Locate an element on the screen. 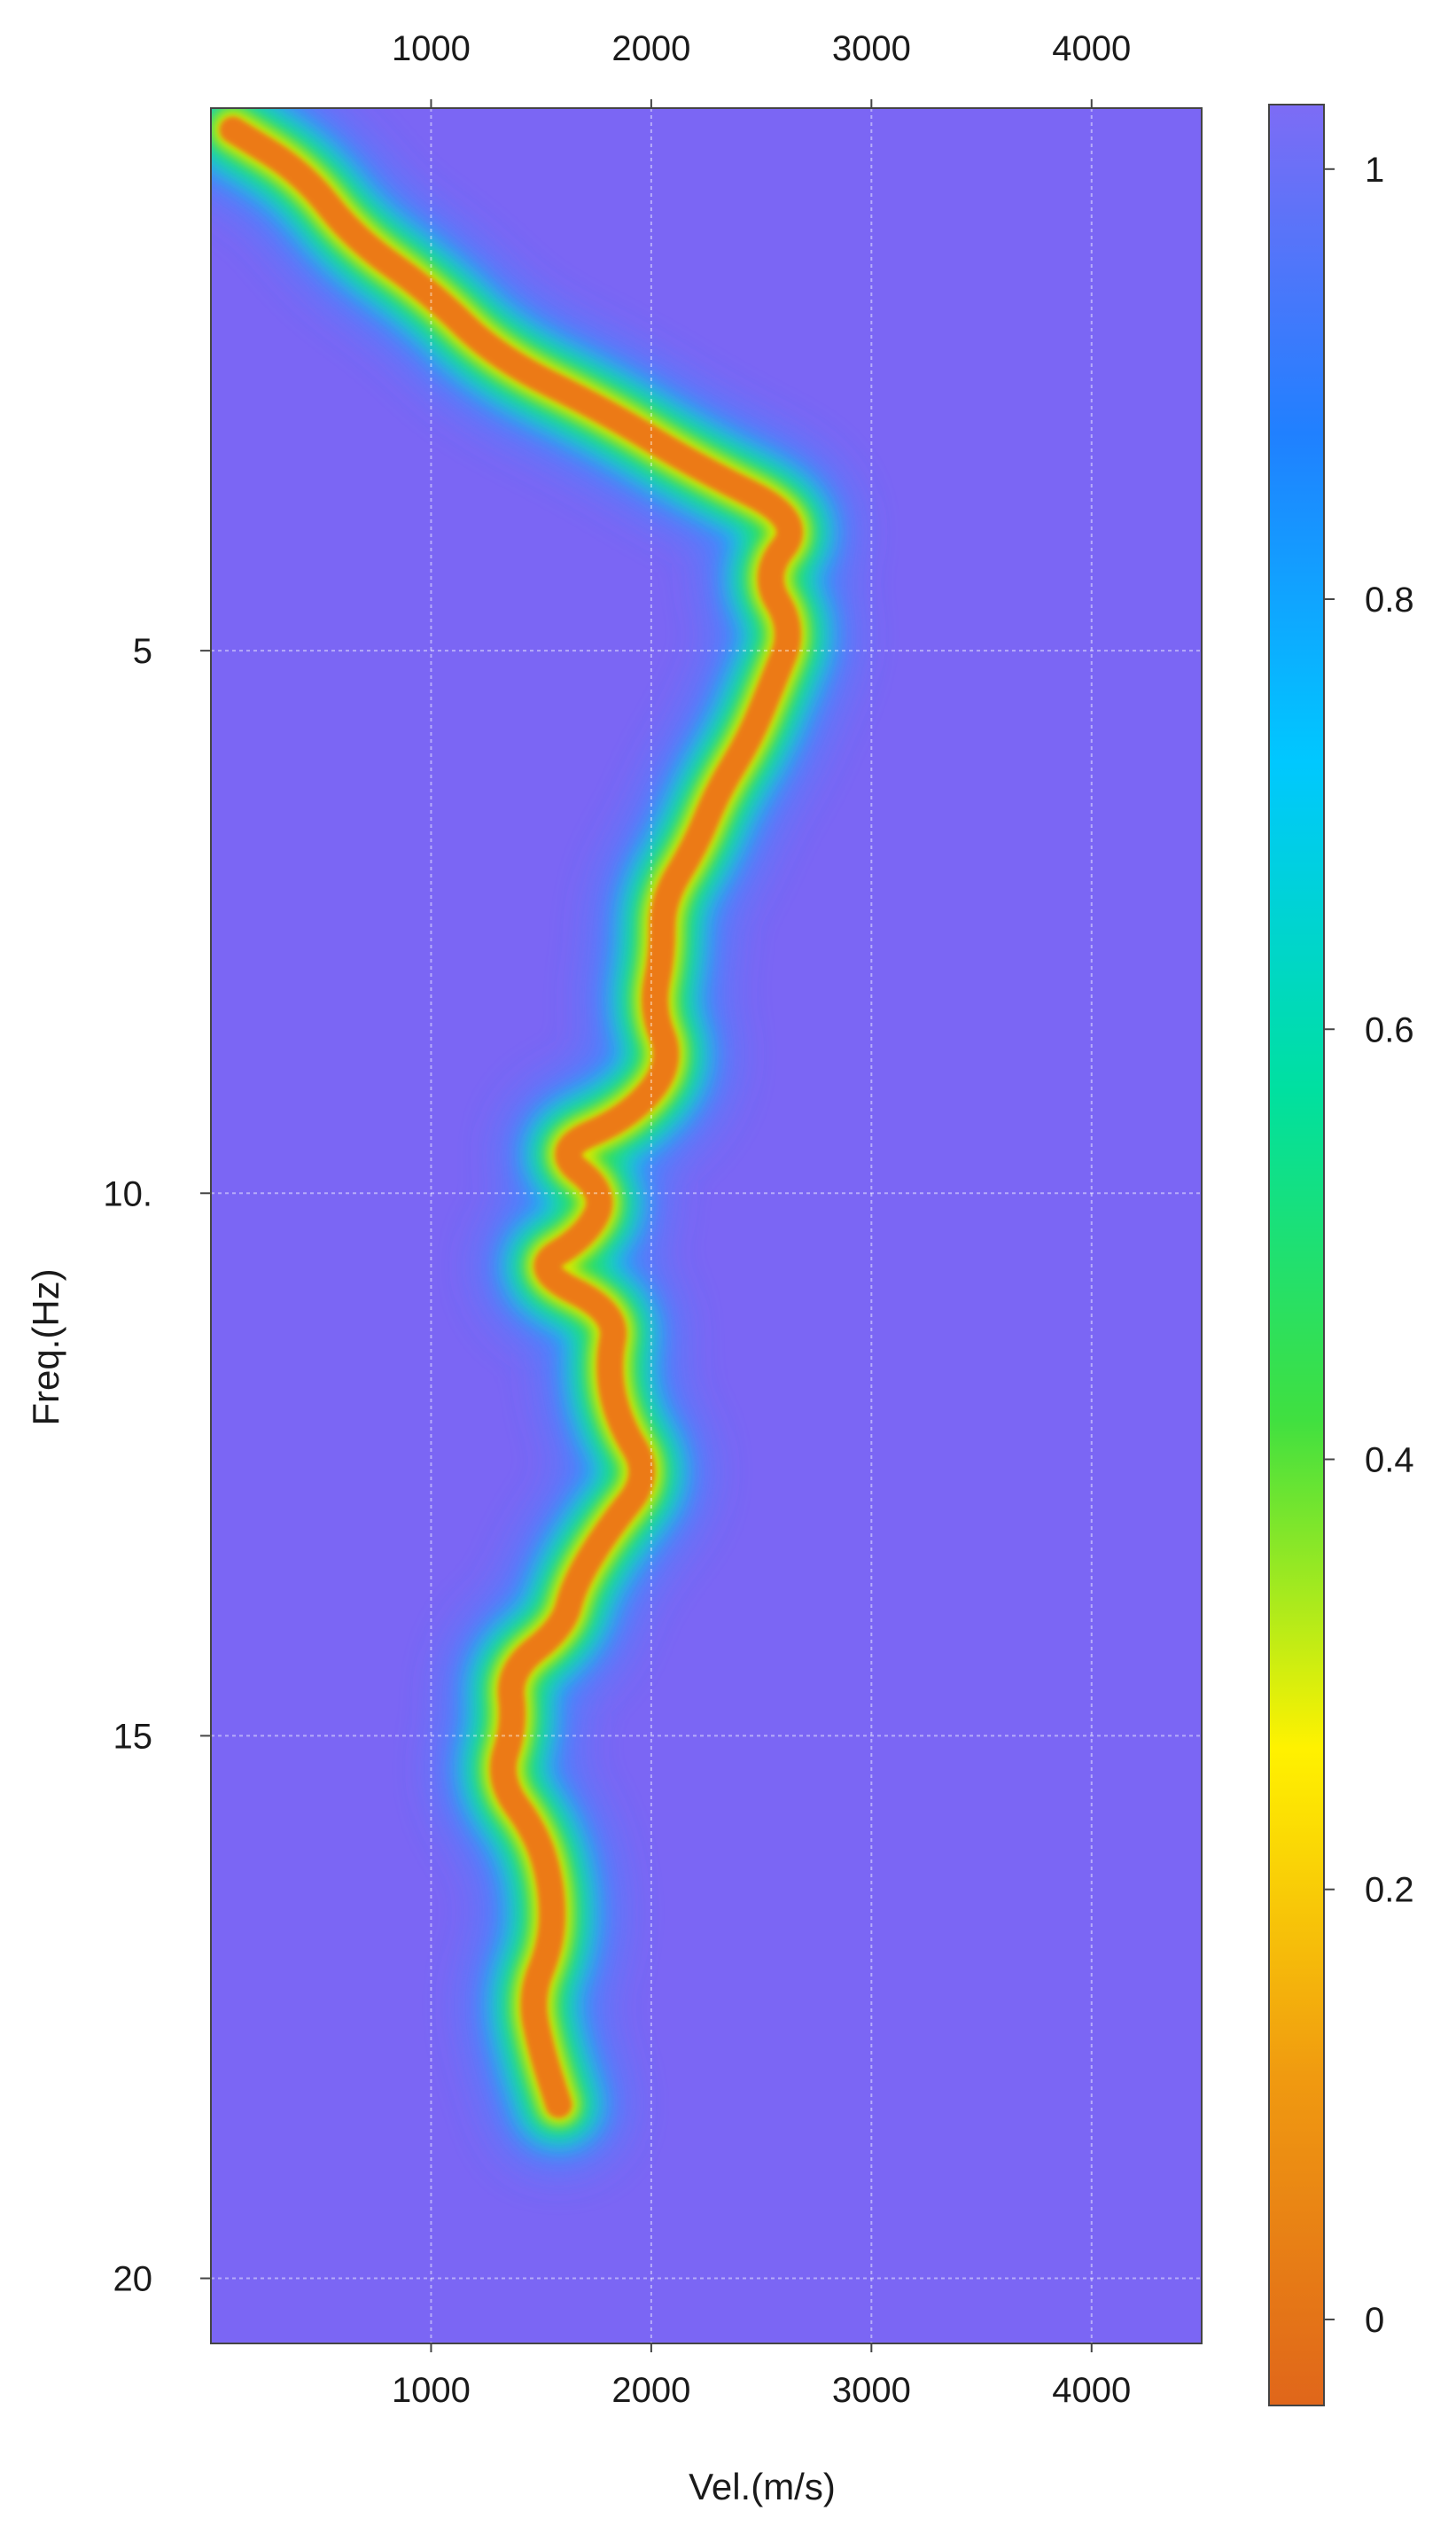  y-tick-label: 15 is located at coordinates (133, 1736).